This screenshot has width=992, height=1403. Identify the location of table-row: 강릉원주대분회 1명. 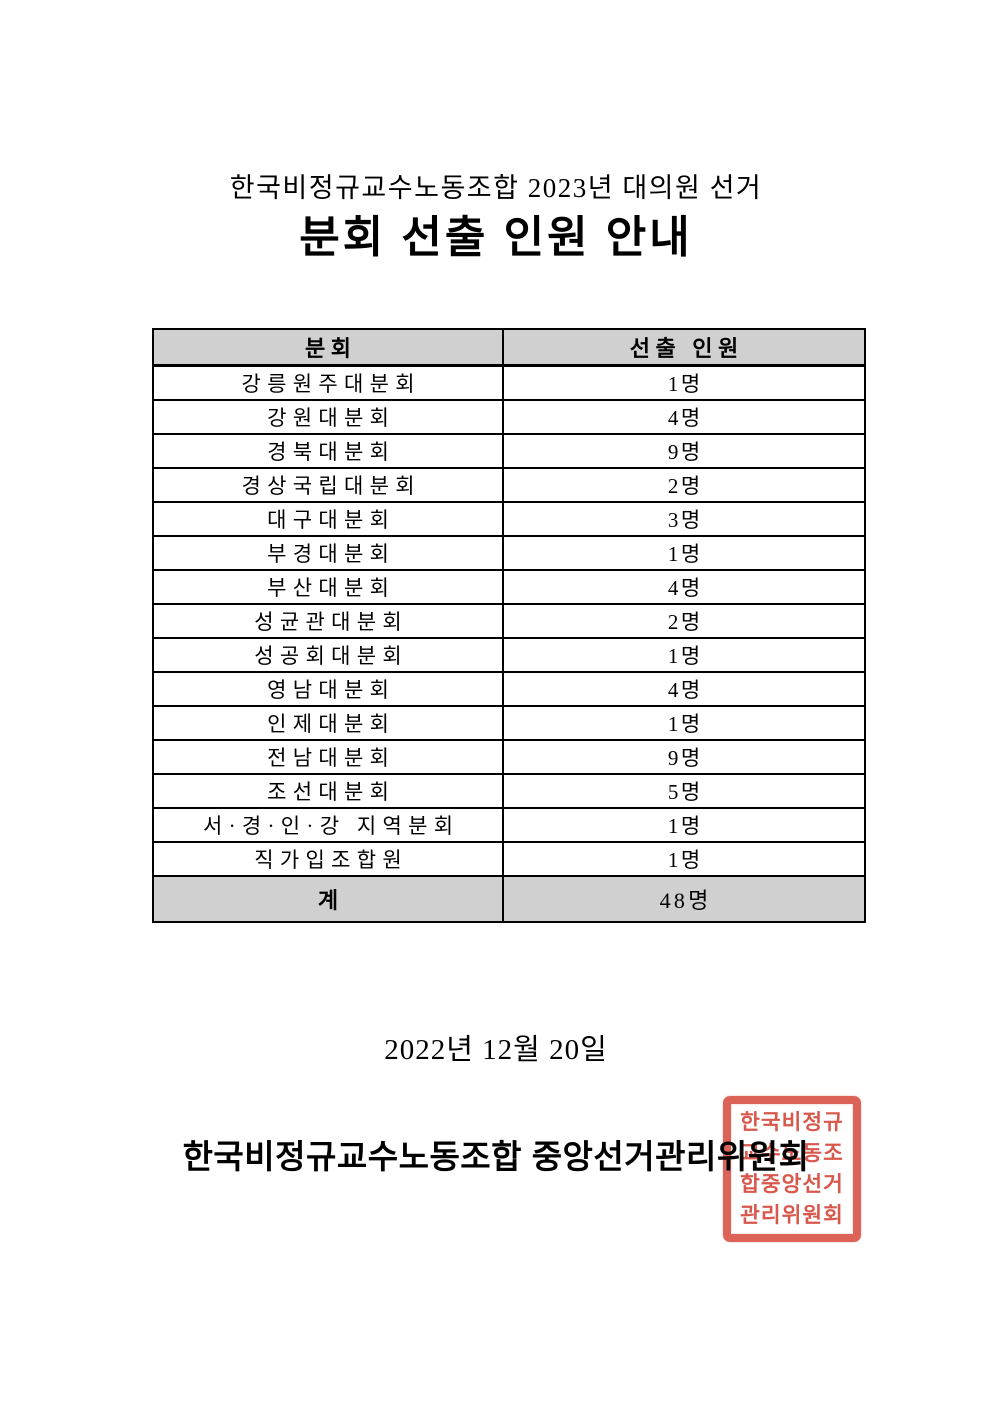
(509, 382).